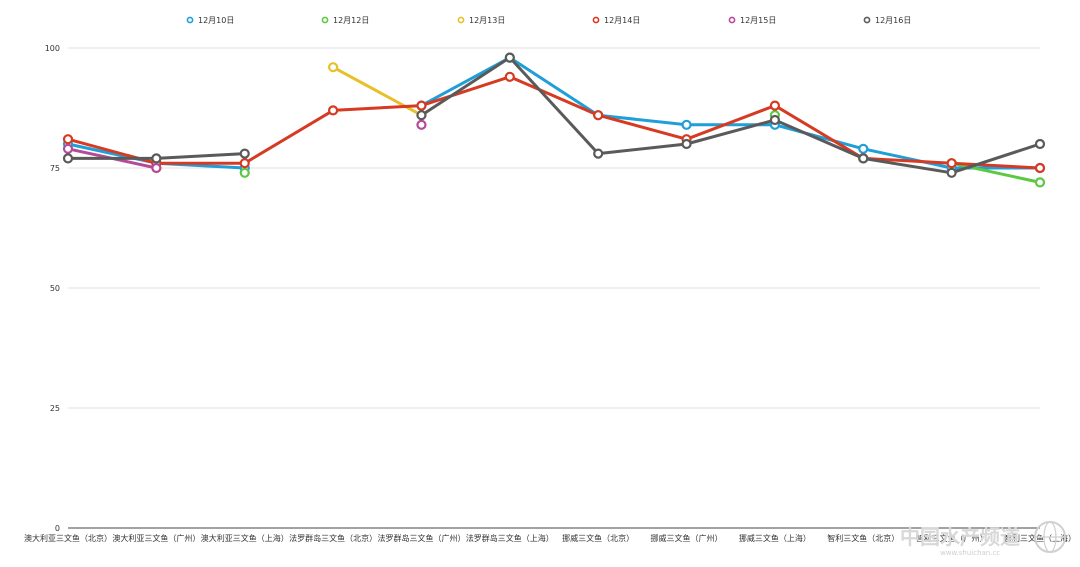 Image resolution: width=1080 pixels, height=567 pixels. I want to click on watermark-text: 中国水产频道, so click(960, 537).